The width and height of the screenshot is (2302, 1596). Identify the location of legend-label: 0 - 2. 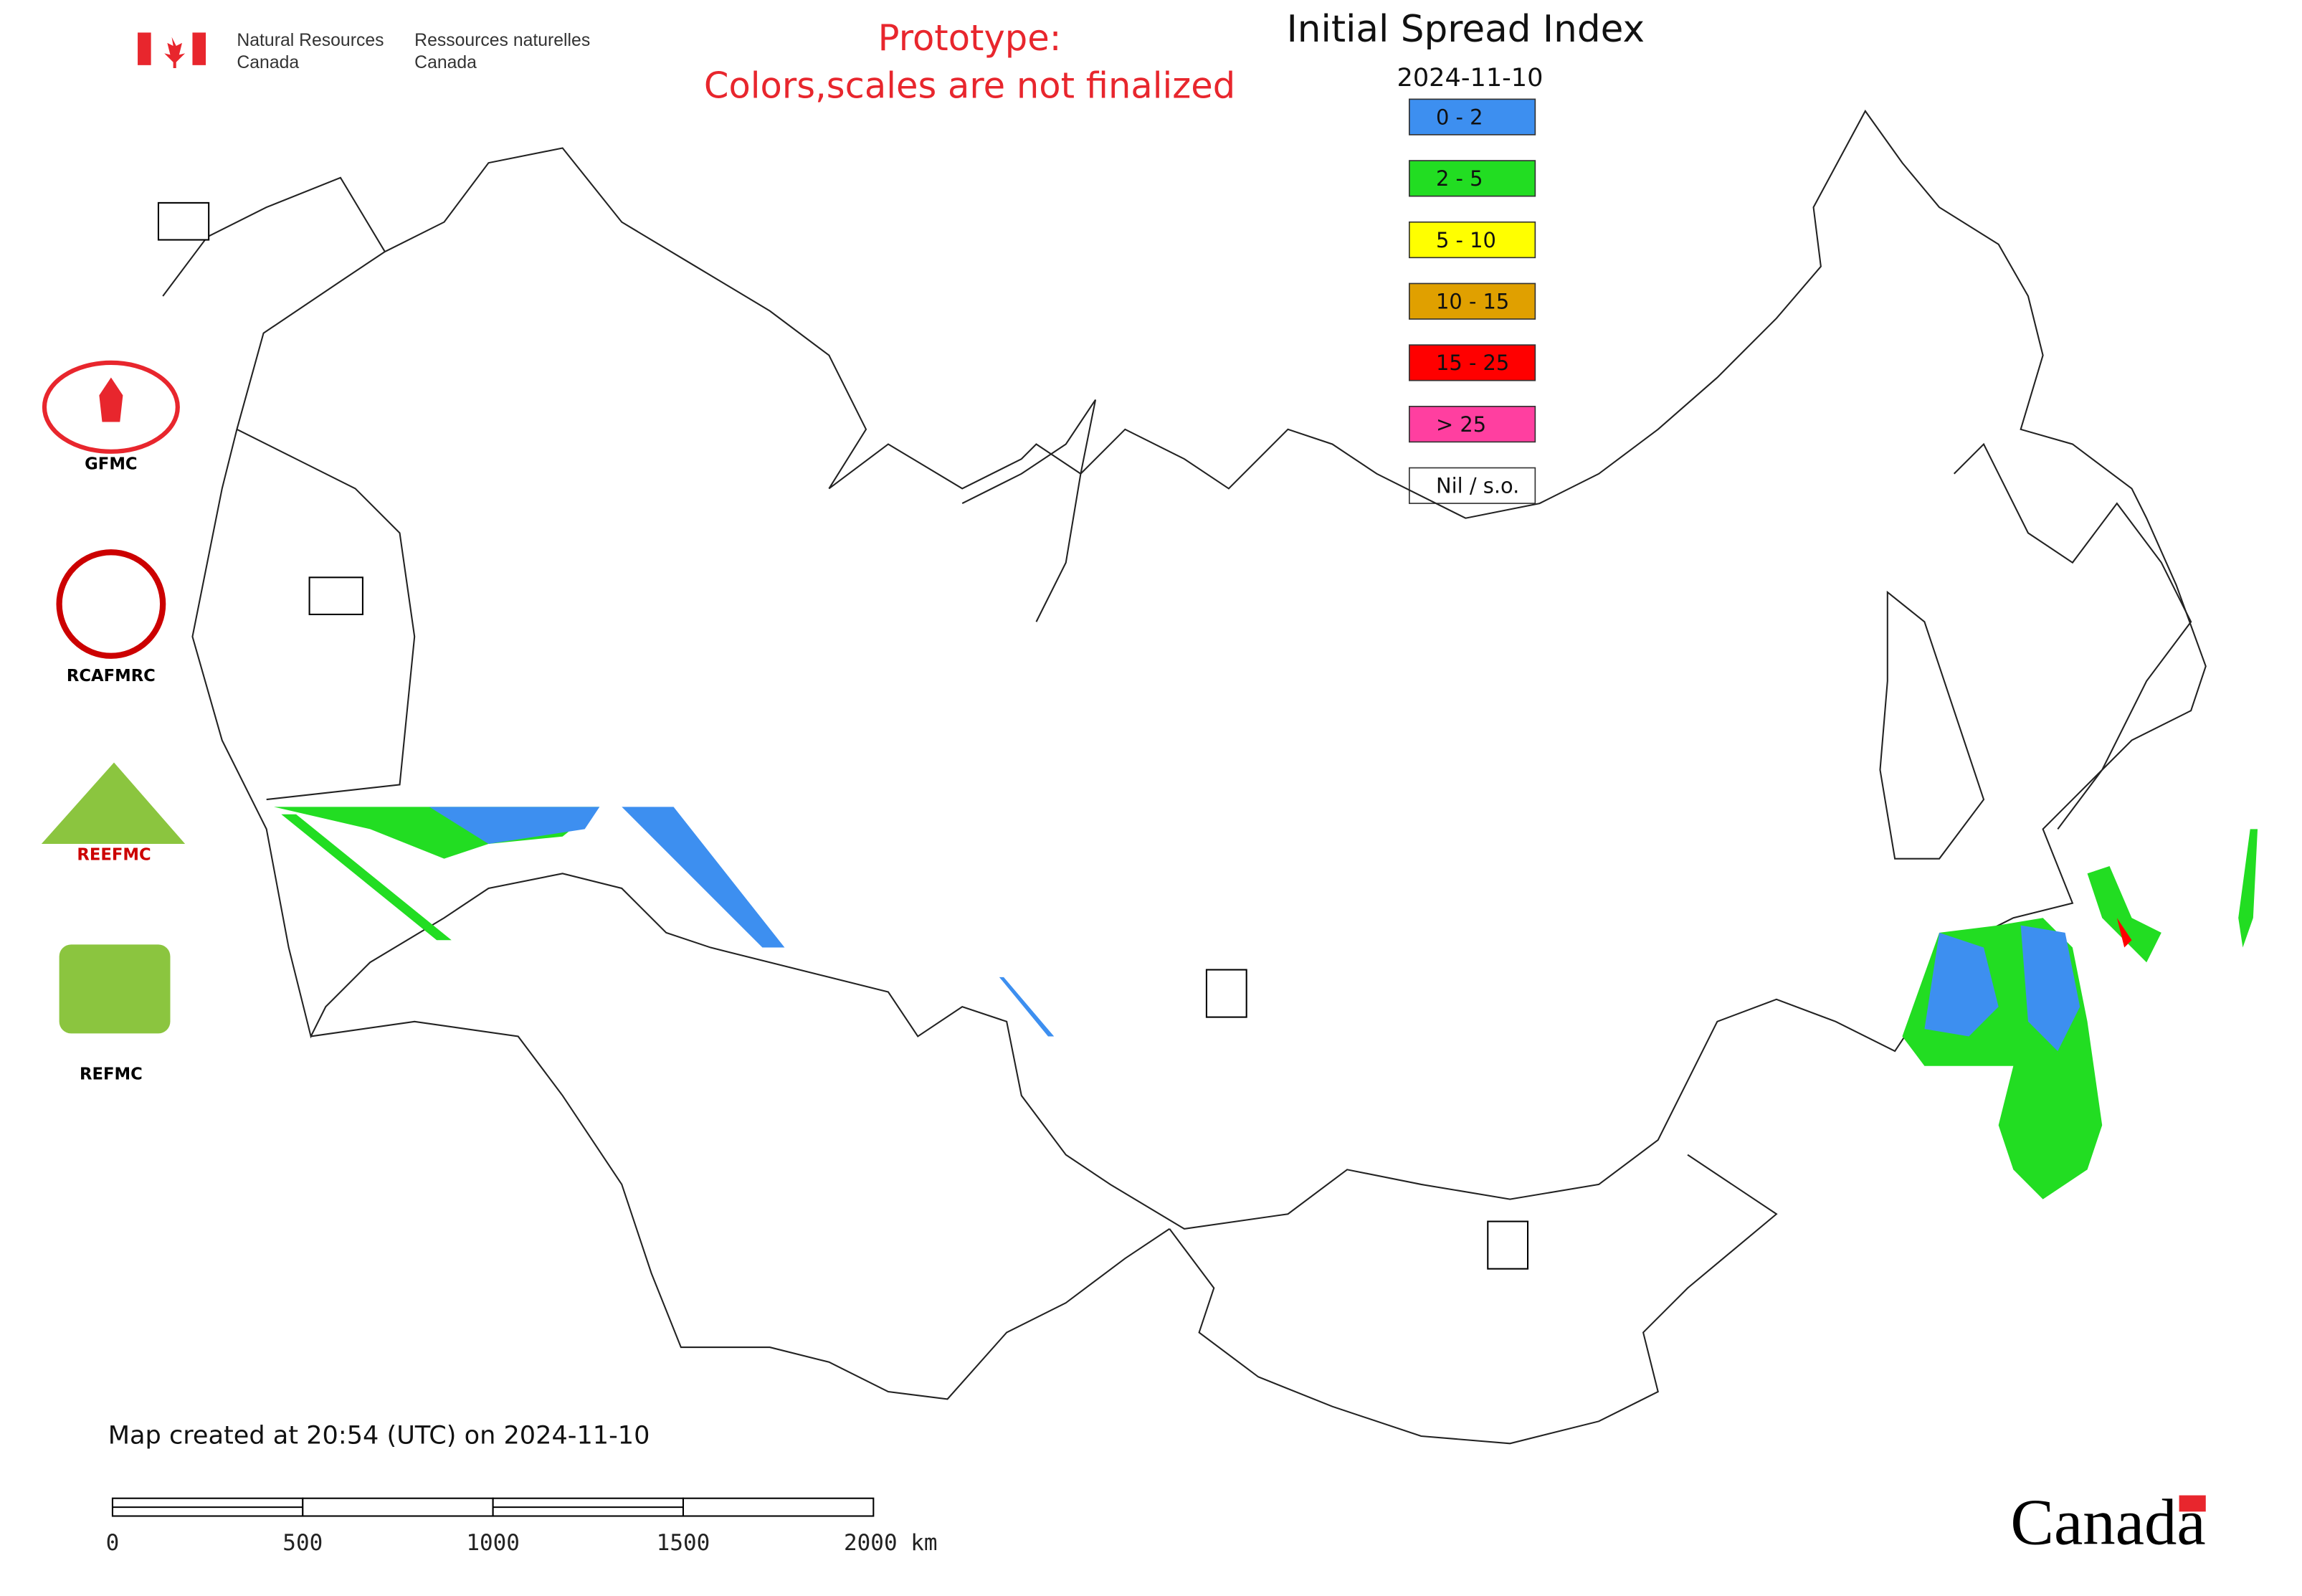
(1460, 117).